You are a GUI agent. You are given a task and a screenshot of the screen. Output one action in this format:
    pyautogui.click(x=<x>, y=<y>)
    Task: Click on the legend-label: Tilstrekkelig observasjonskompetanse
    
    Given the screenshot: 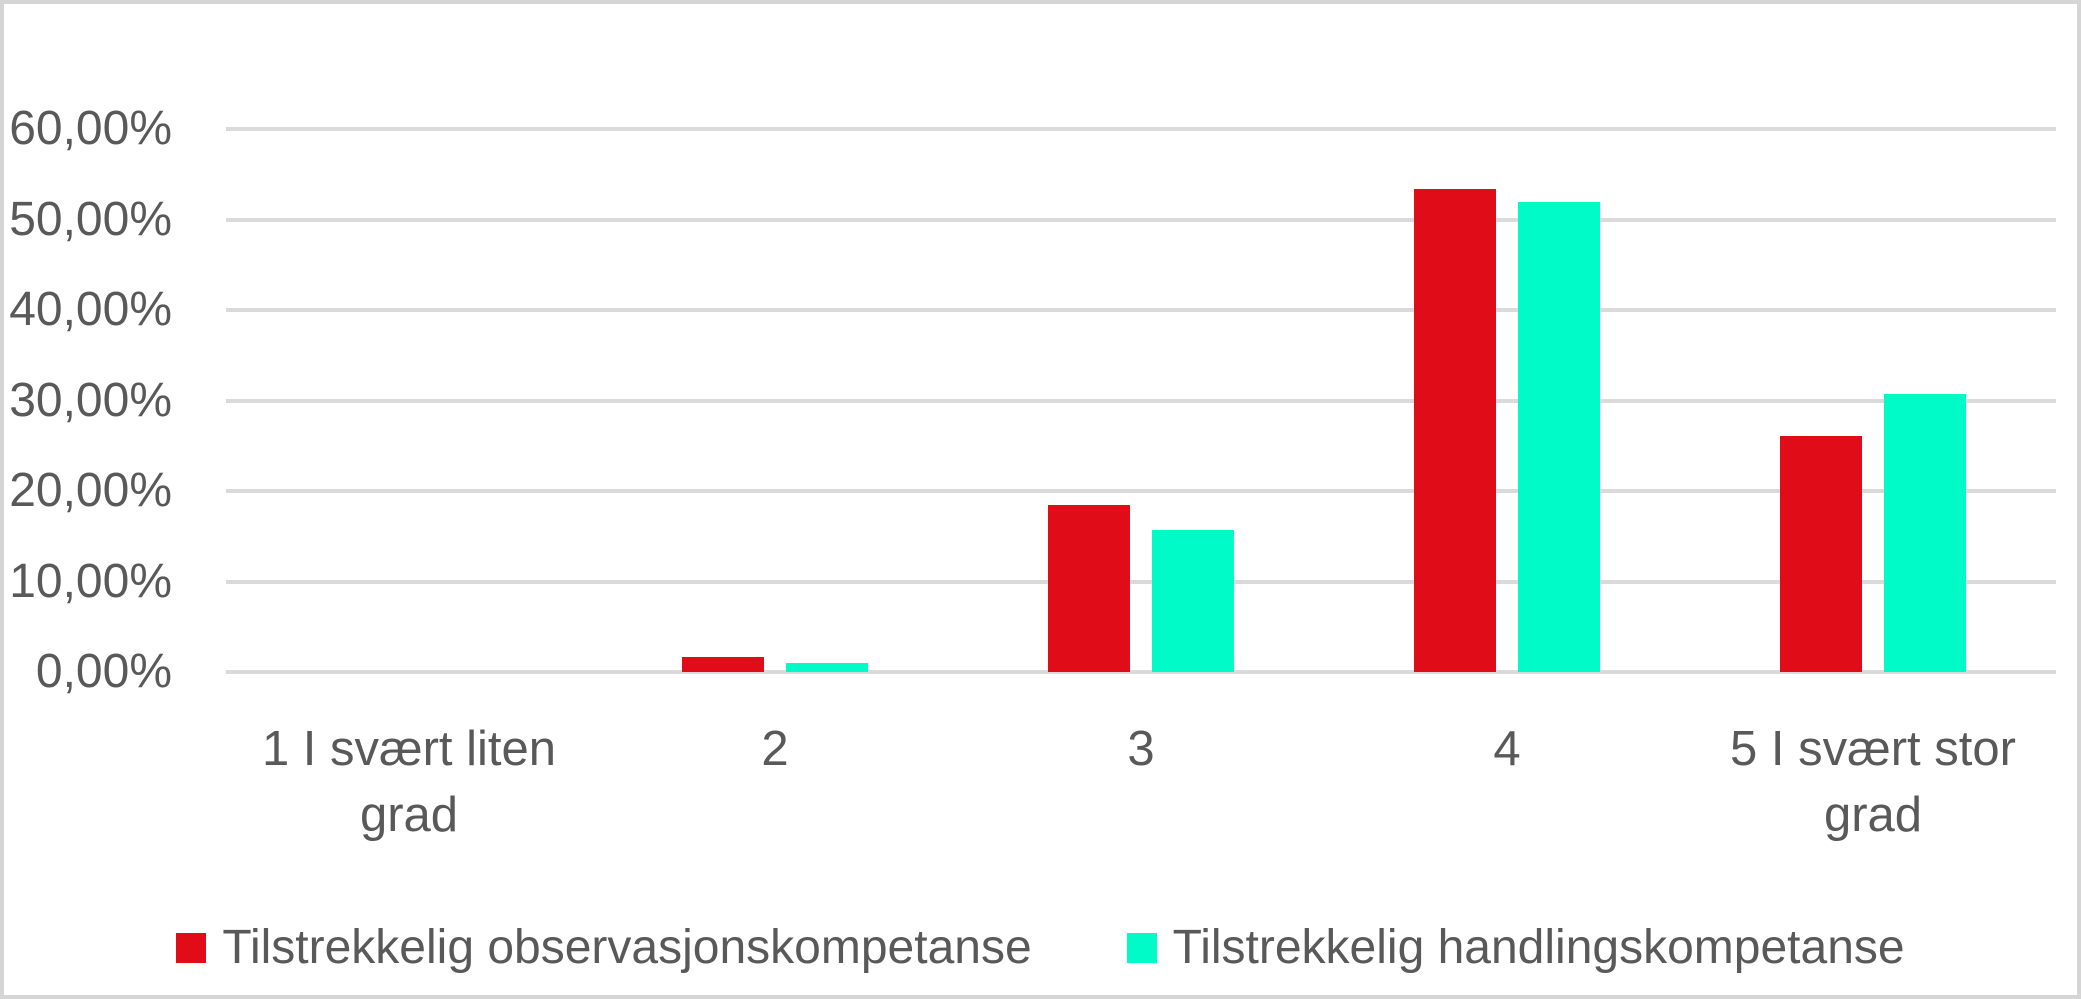 What is the action you would take?
    pyautogui.click(x=627, y=947)
    